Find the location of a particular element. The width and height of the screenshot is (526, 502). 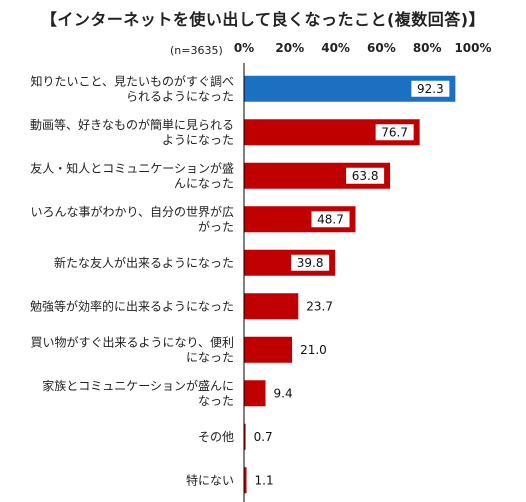

category-label: んになった is located at coordinates (204, 183).